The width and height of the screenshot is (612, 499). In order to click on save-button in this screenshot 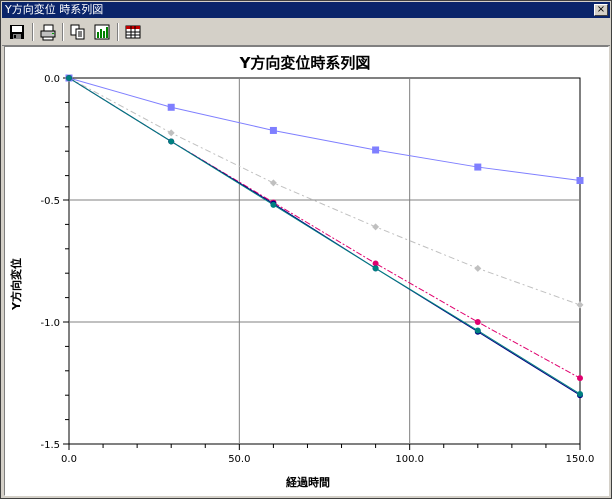, I will do `click(17, 32)`.